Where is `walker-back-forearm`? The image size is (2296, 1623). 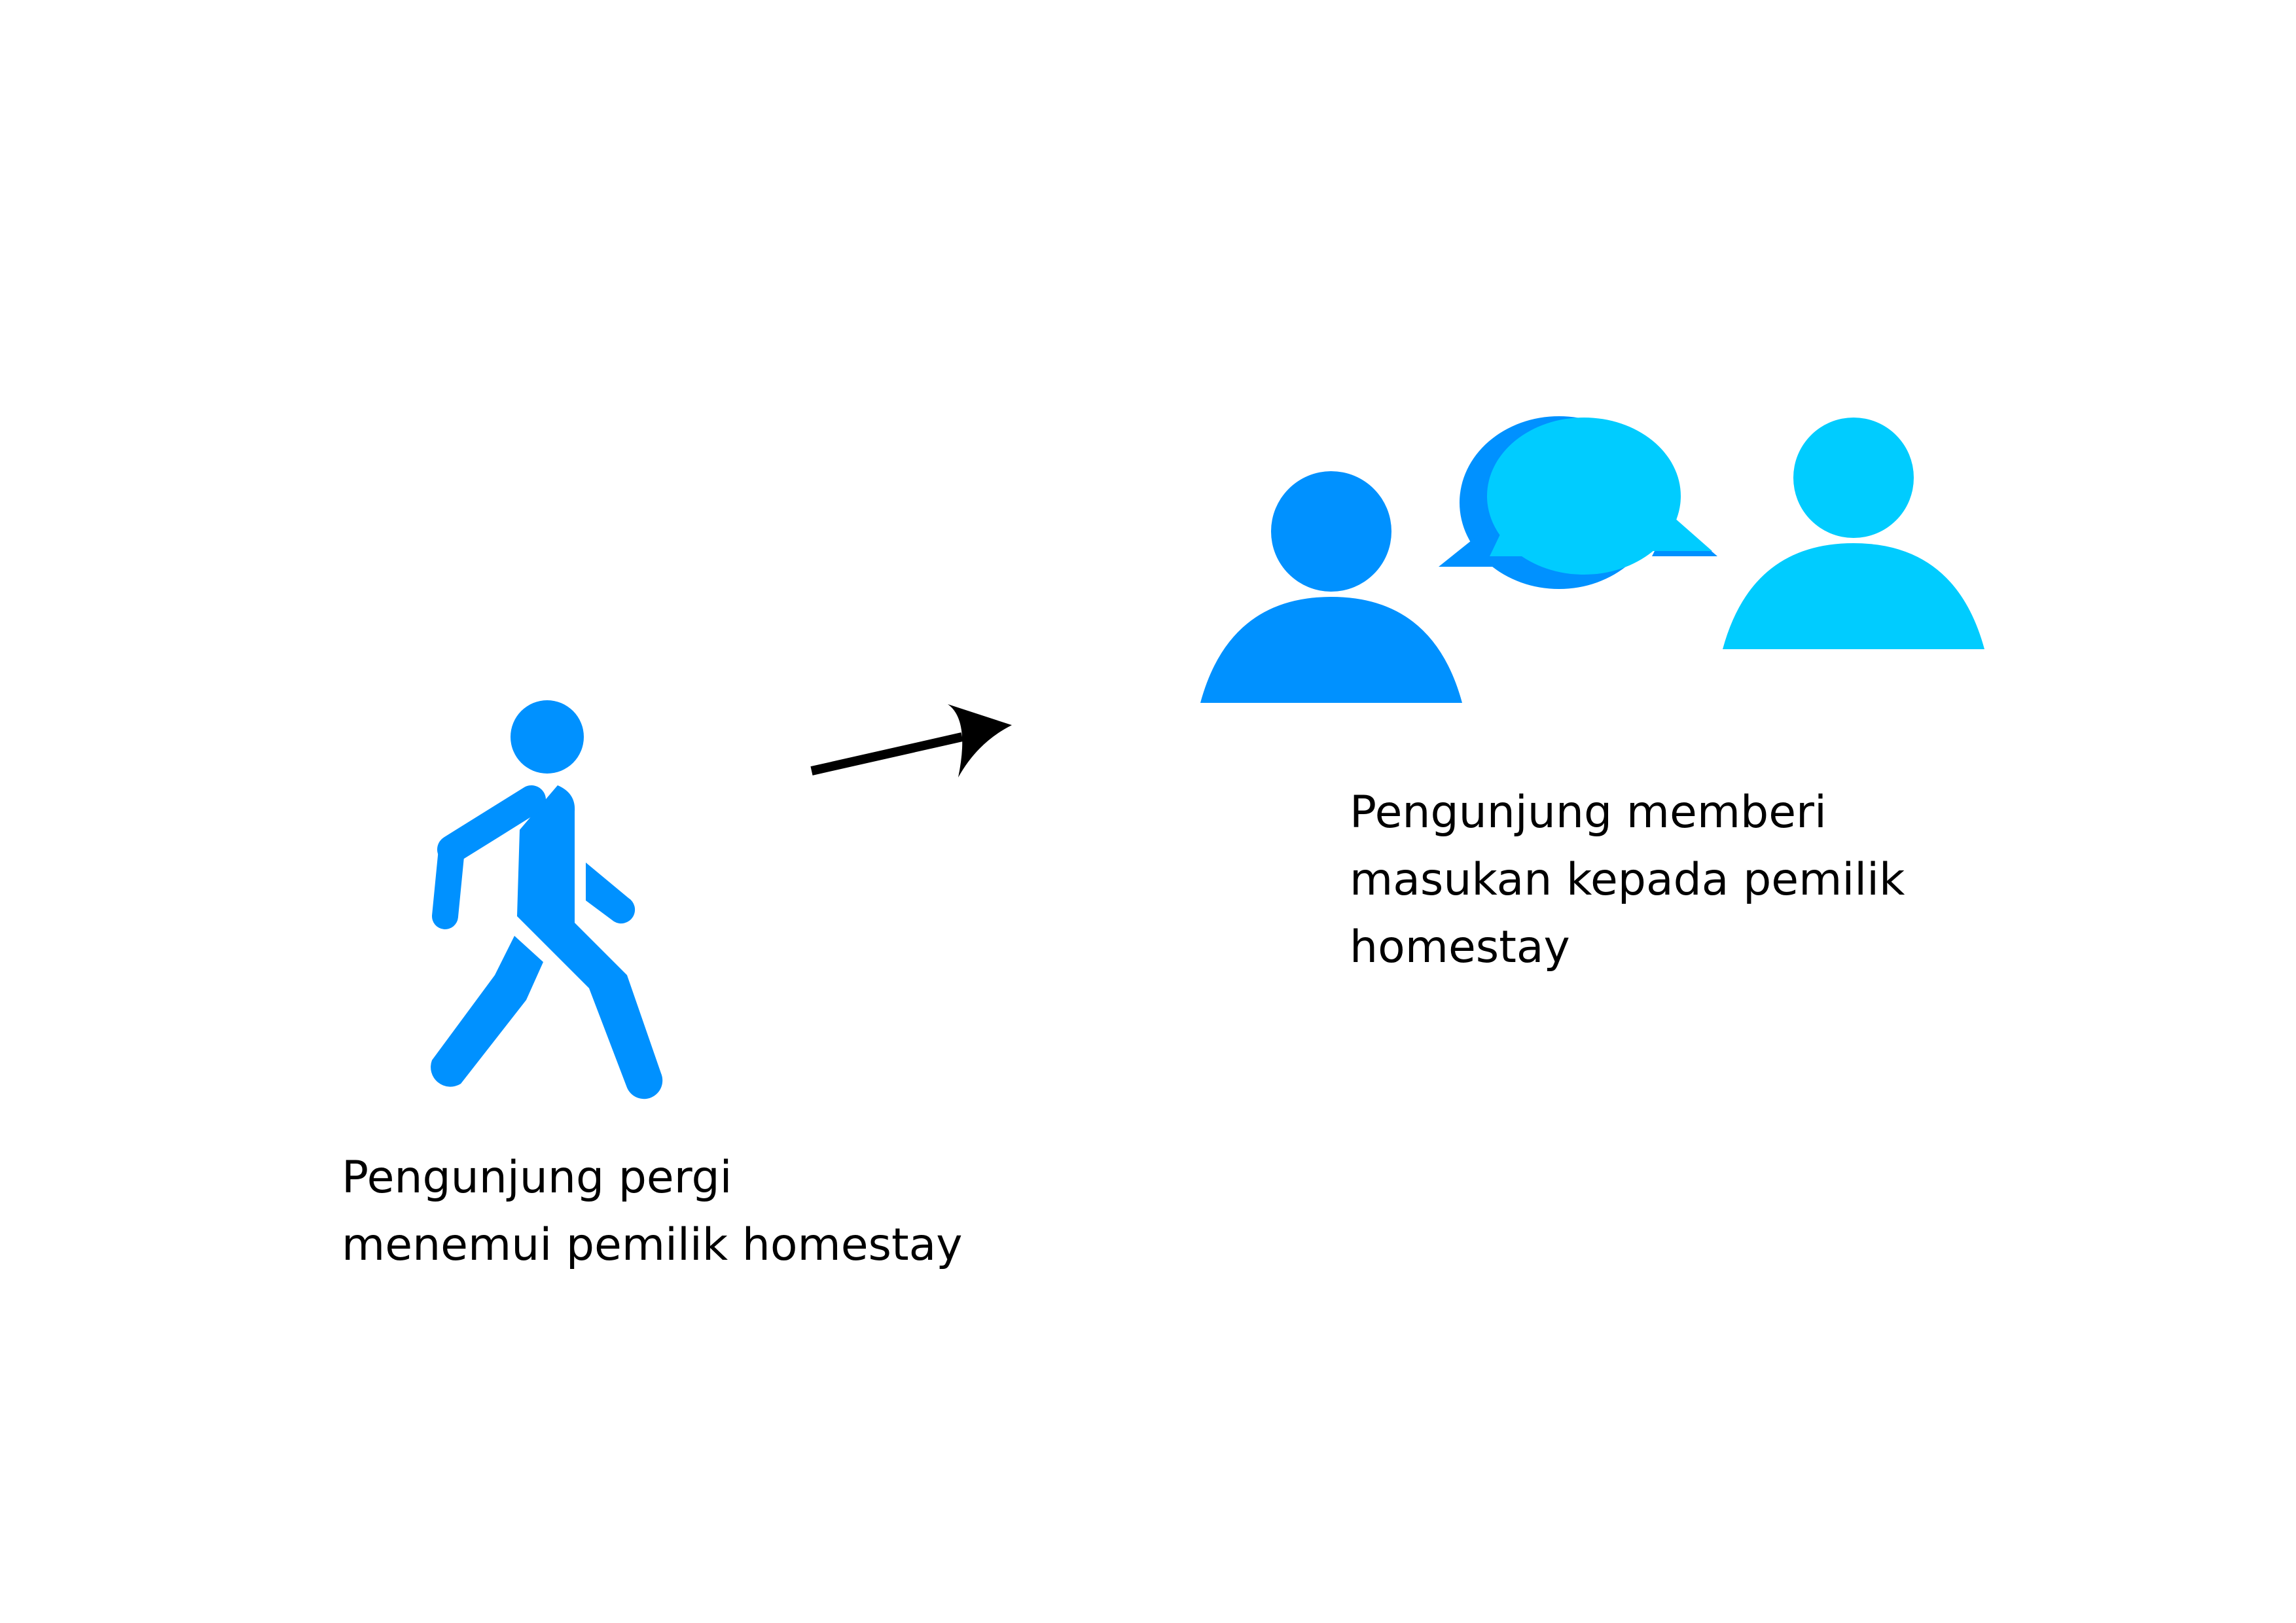
walker-back-forearm is located at coordinates (448, 882).